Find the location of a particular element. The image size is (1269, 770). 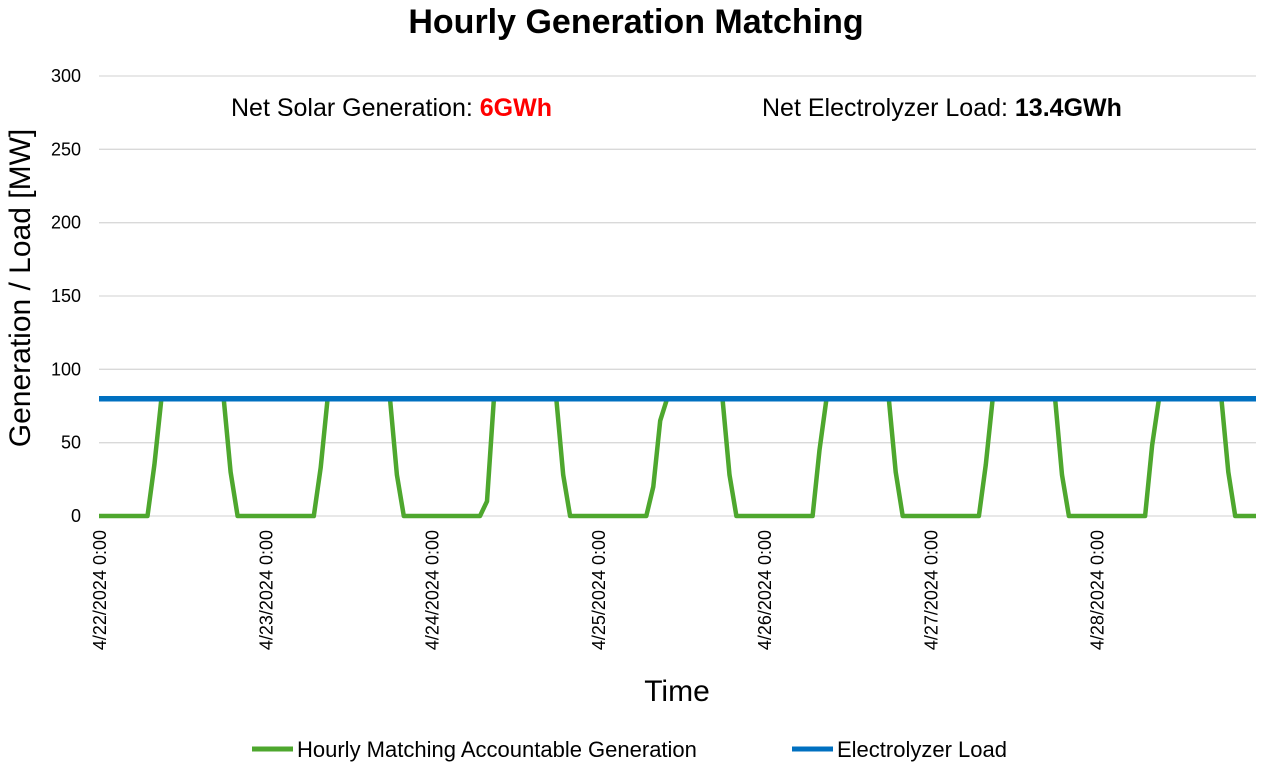

net-solar-value: 6GWh is located at coordinates (516, 108).